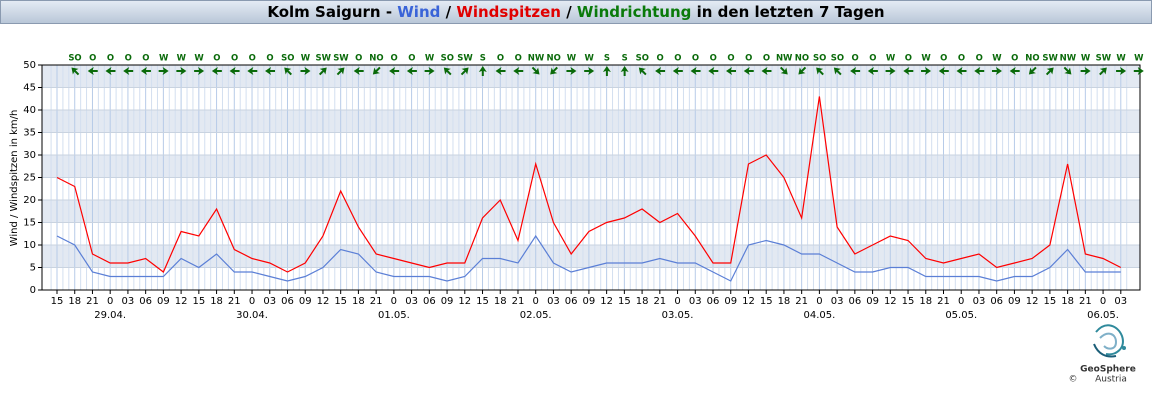 The image size is (1152, 400). What do you see at coordinates (1108, 370) in the screenshot?
I see `logo-text: GeoSphere` at bounding box center [1108, 370].